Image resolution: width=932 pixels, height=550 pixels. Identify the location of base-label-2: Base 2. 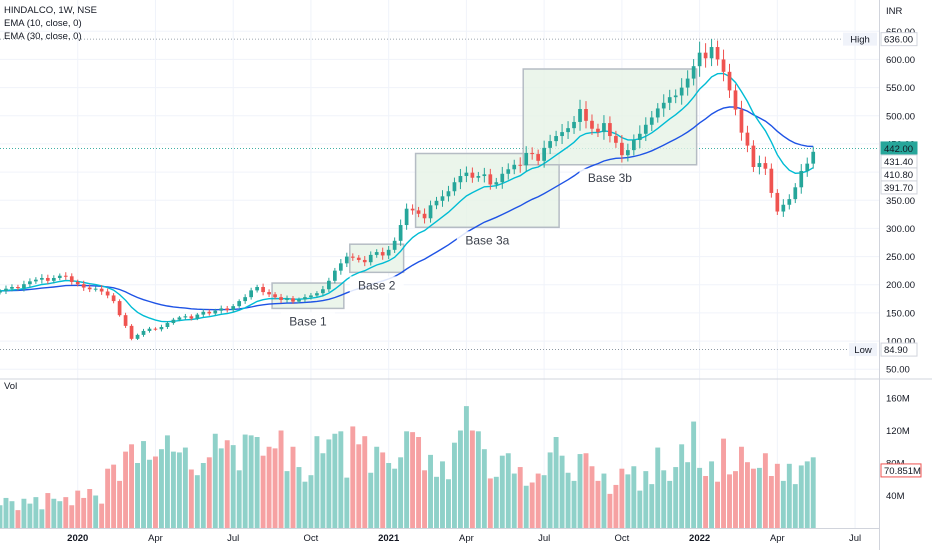
(377, 285).